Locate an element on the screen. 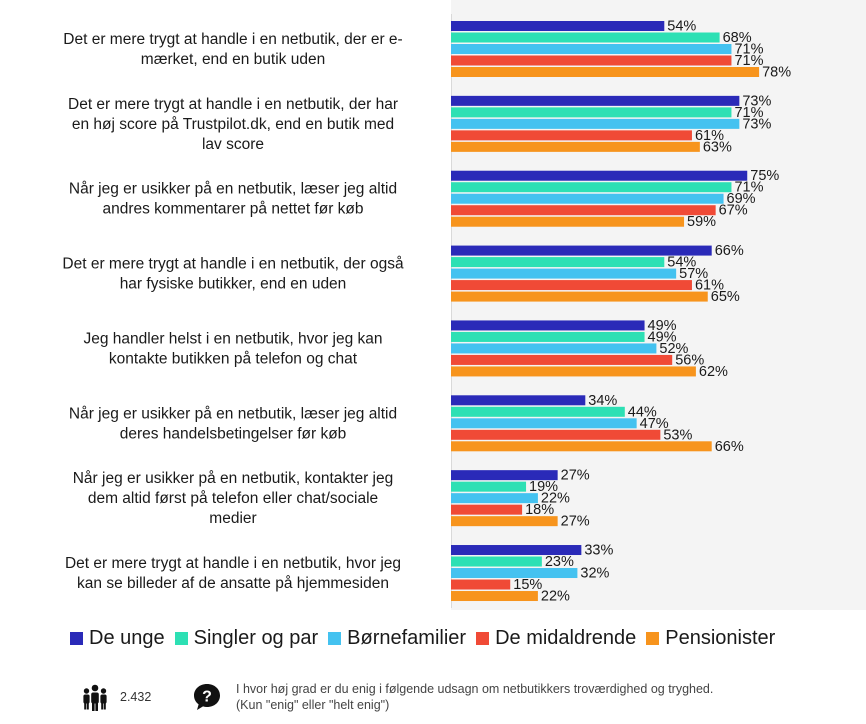  people-icon is located at coordinates (95, 697).